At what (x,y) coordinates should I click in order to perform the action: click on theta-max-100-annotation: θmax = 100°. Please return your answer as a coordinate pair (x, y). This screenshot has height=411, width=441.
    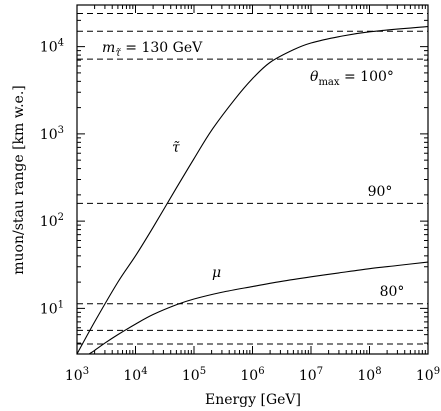
    Looking at the image, I should click on (352, 78).